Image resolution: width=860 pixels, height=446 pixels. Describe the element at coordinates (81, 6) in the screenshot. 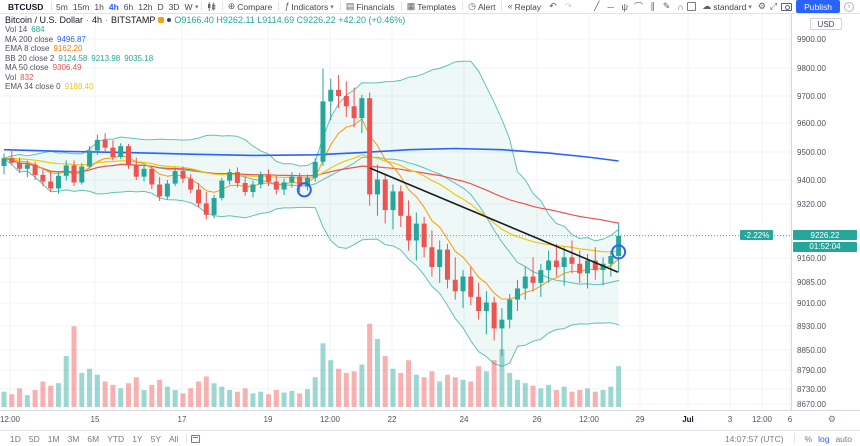

I see `interval-15m: 15m` at that location.